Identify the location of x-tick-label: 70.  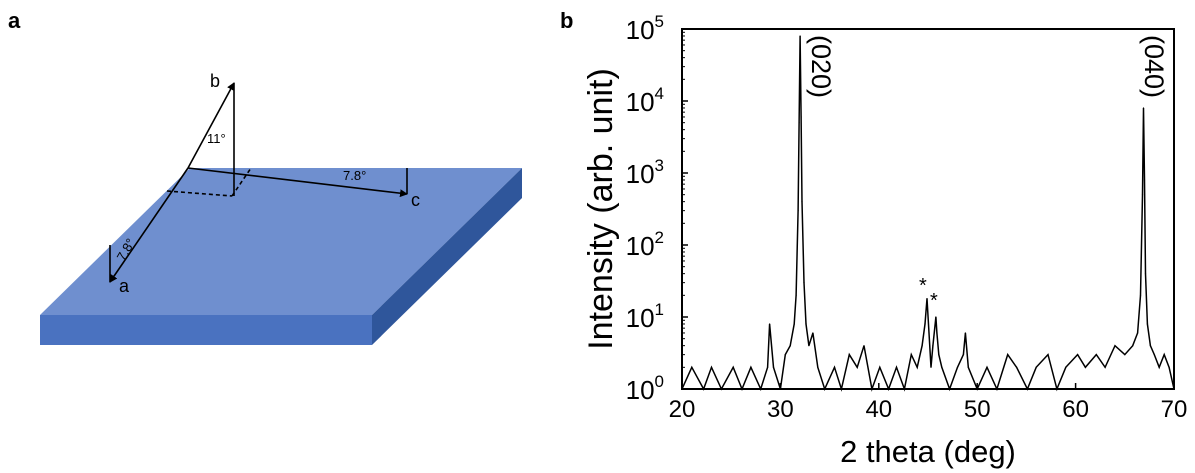
(1174, 409).